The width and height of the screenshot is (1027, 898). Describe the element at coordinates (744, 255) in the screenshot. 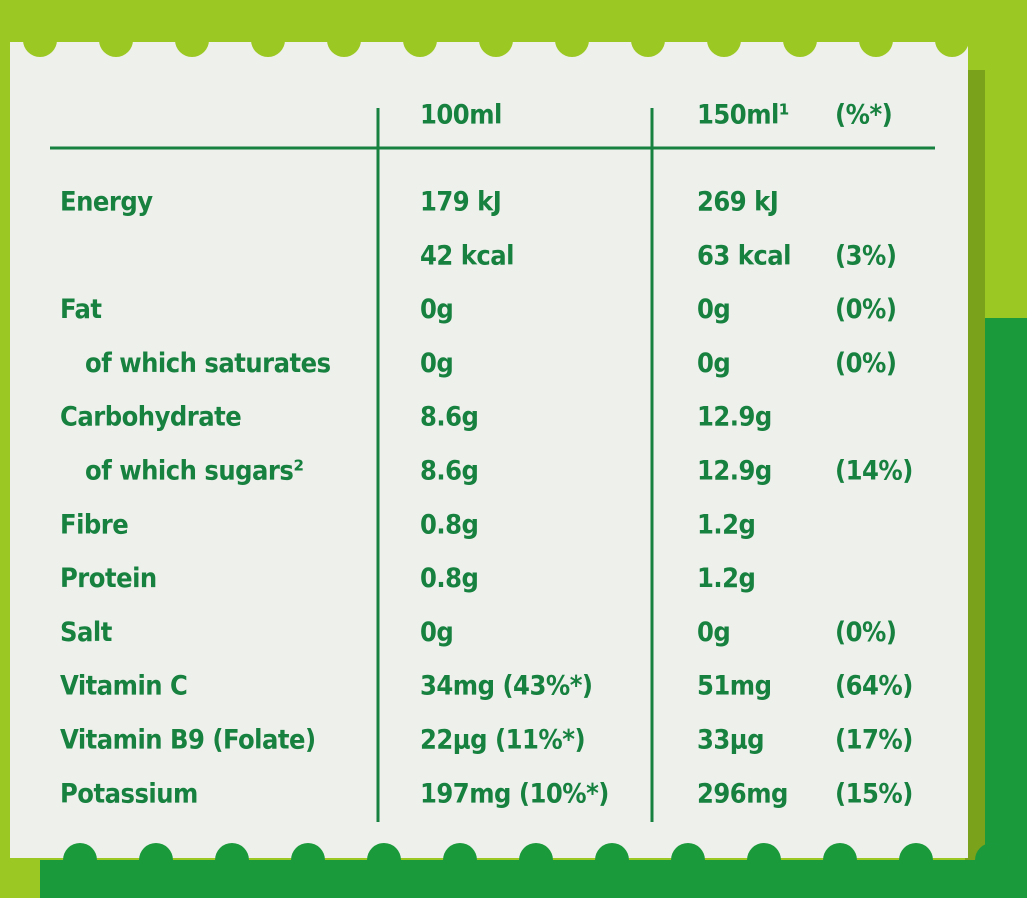

I see `nutrient-value: 63 kcal` at that location.